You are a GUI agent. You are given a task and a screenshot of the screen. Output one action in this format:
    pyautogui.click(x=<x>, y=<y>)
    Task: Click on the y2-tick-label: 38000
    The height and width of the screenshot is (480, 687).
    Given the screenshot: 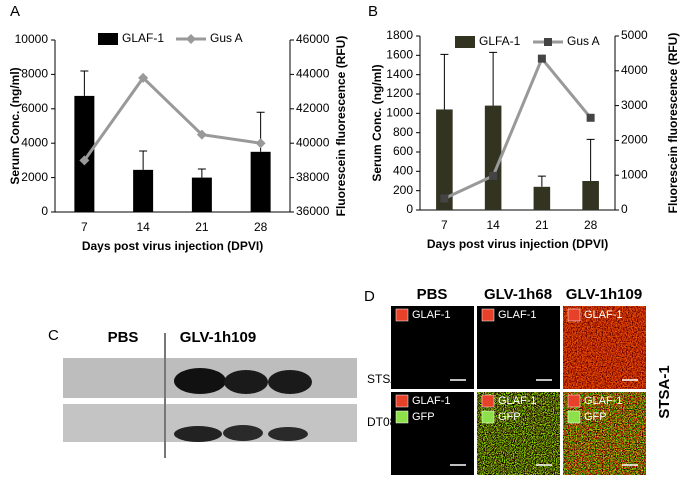 What is the action you would take?
    pyautogui.click(x=313, y=177)
    